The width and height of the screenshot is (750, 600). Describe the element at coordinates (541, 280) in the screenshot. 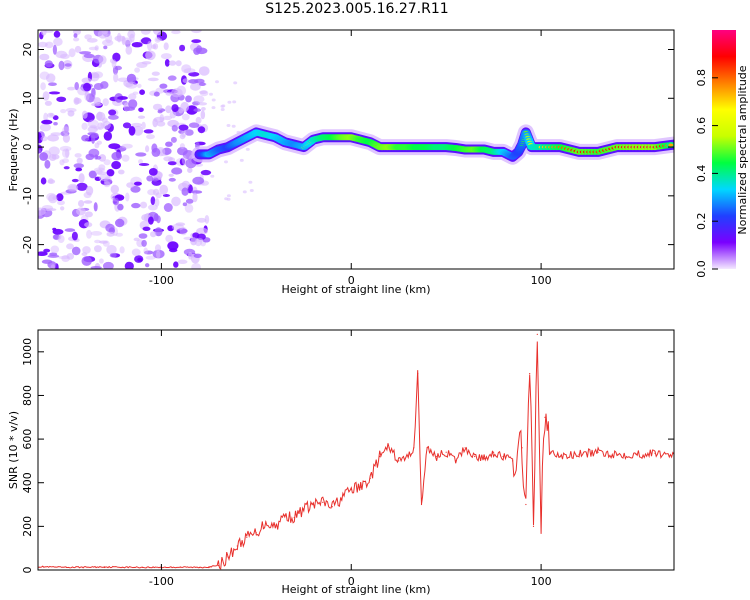

I see `x-tick-label: 100` at that location.